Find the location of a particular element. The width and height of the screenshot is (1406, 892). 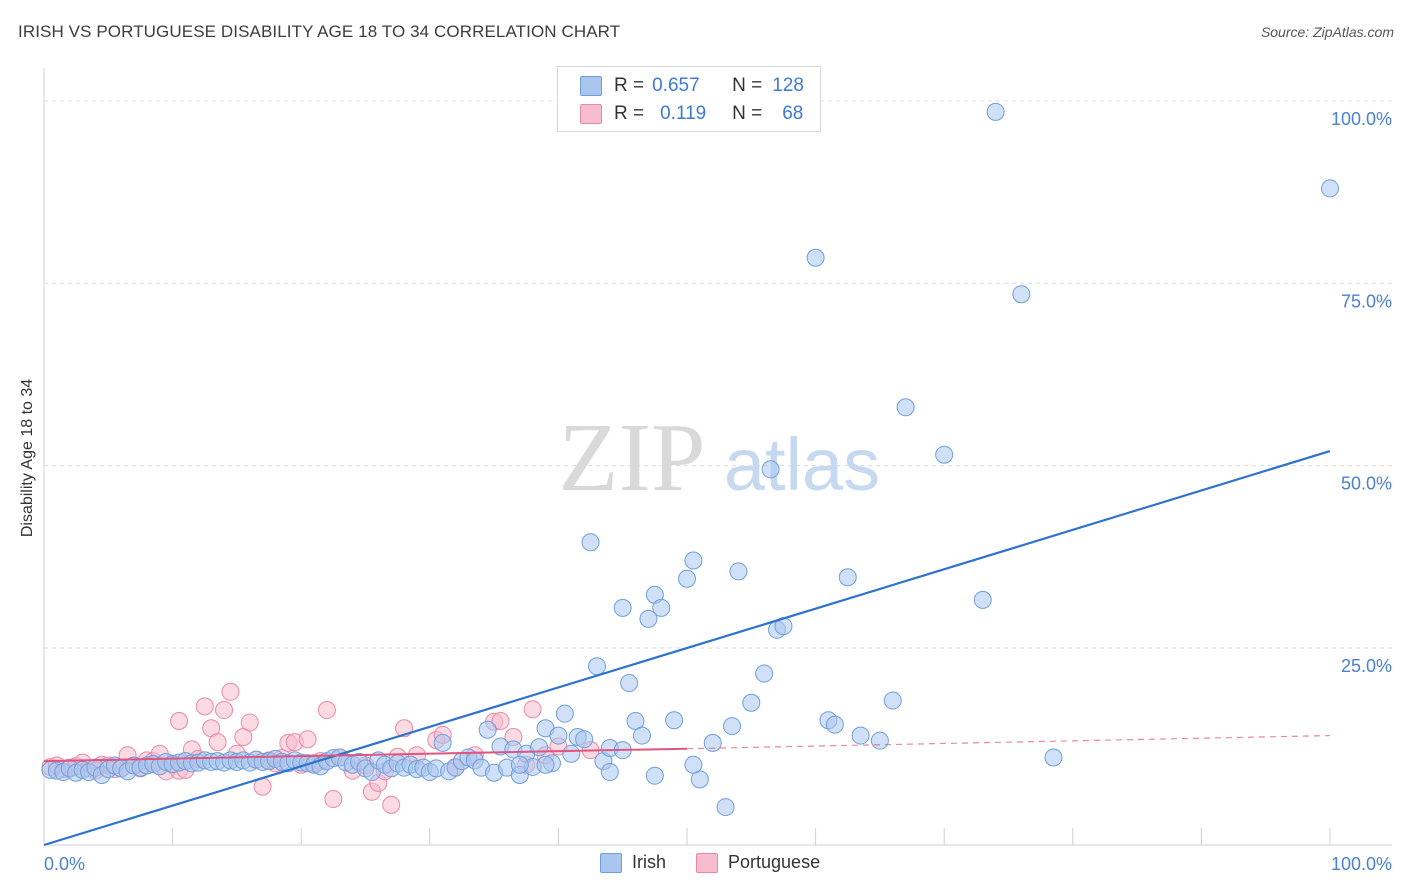

bottom-legend-irish: Irish is located at coordinates (633, 862).